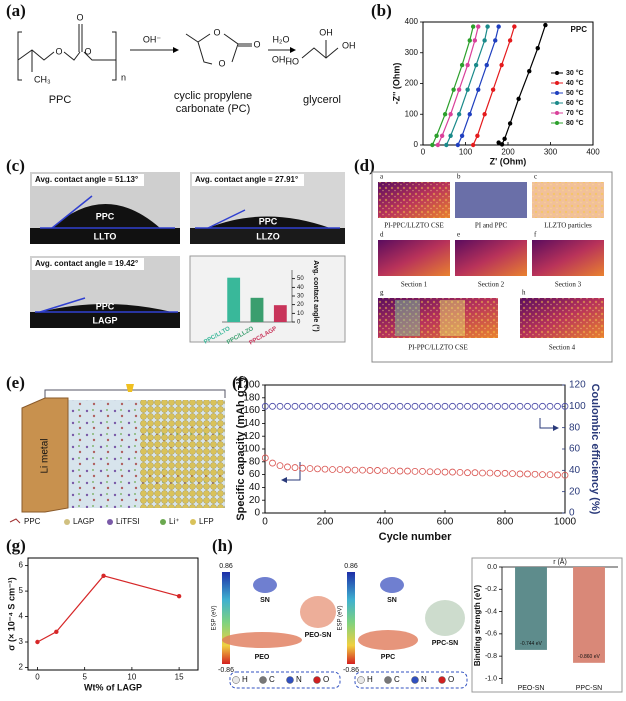 Image resolution: width=626 pixels, height=701 pixels. What do you see at coordinates (86, 179) in the screenshot?
I see `contact-angle: Avg. contact angle = 51.13°` at bounding box center [86, 179].